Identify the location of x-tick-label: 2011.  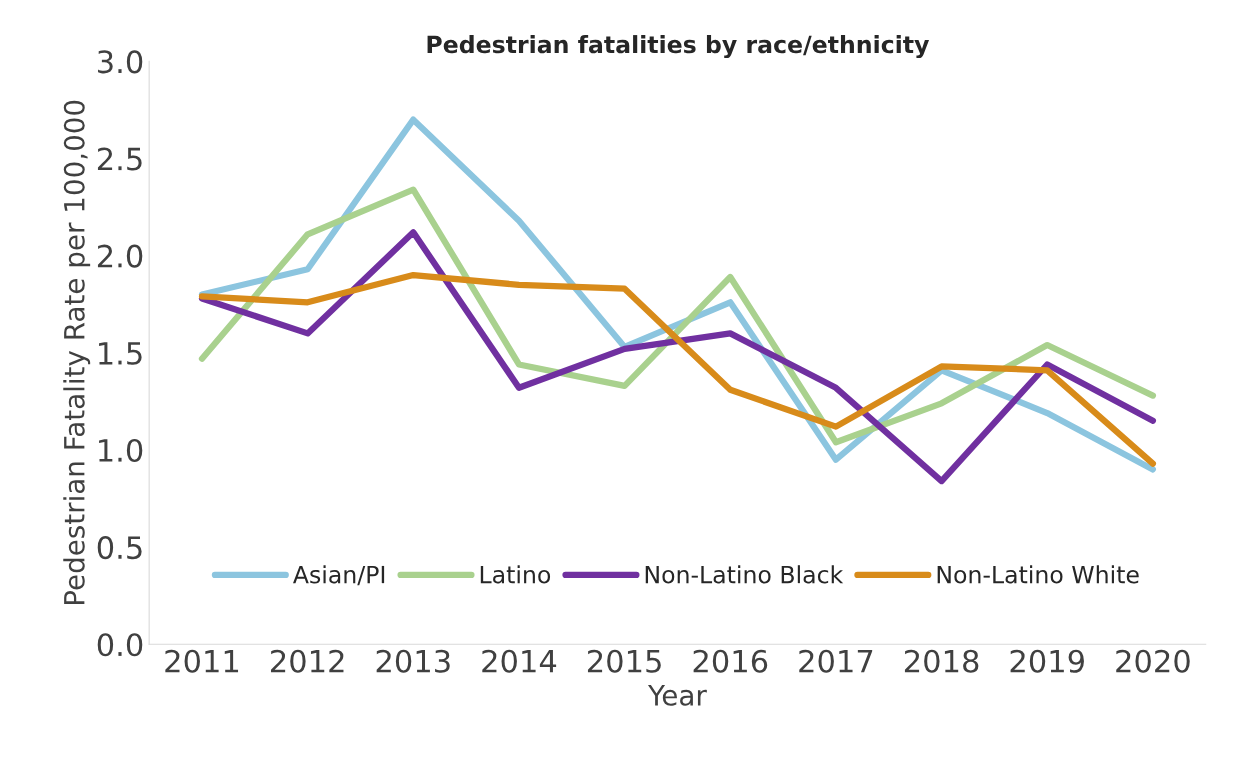
(202, 661).